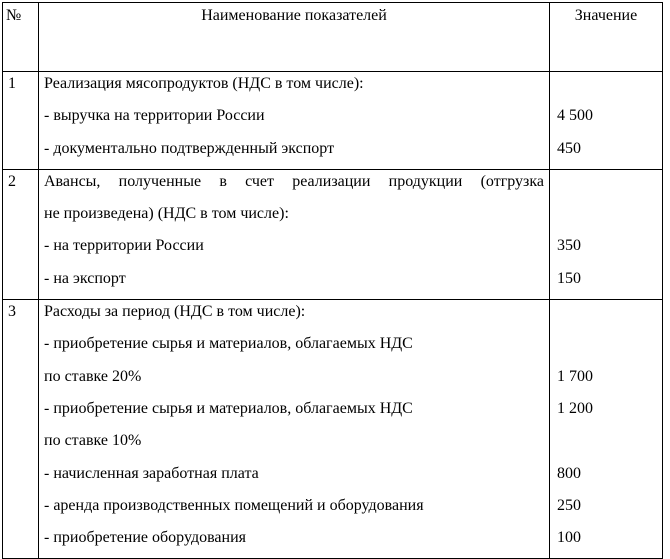 Image resolution: width=670 pixels, height=559 pixels. Describe the element at coordinates (175, 312) in the screenshot. I see `indicator-line: Расходы за период (НДС в том числе):` at that location.